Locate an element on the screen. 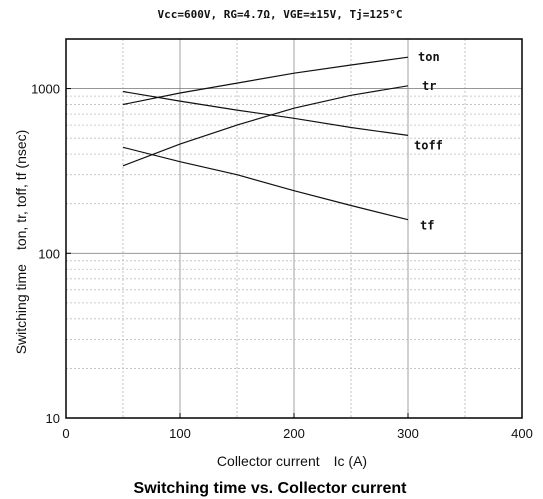 The height and width of the screenshot is (499, 543). series-label-ton: ton is located at coordinates (429, 57).